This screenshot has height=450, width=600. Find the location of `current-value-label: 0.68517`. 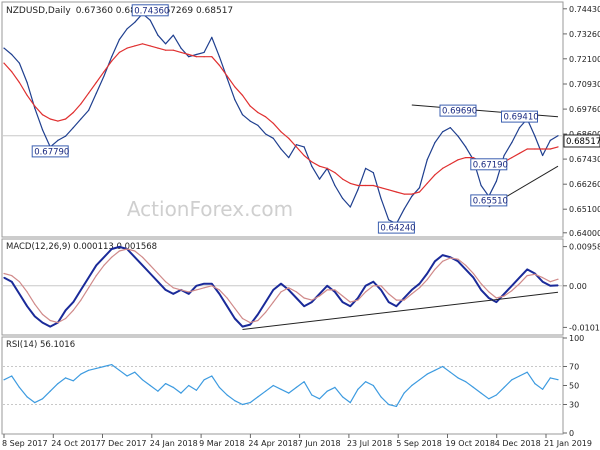

current-value-label: 0.68517 is located at coordinates (583, 142).